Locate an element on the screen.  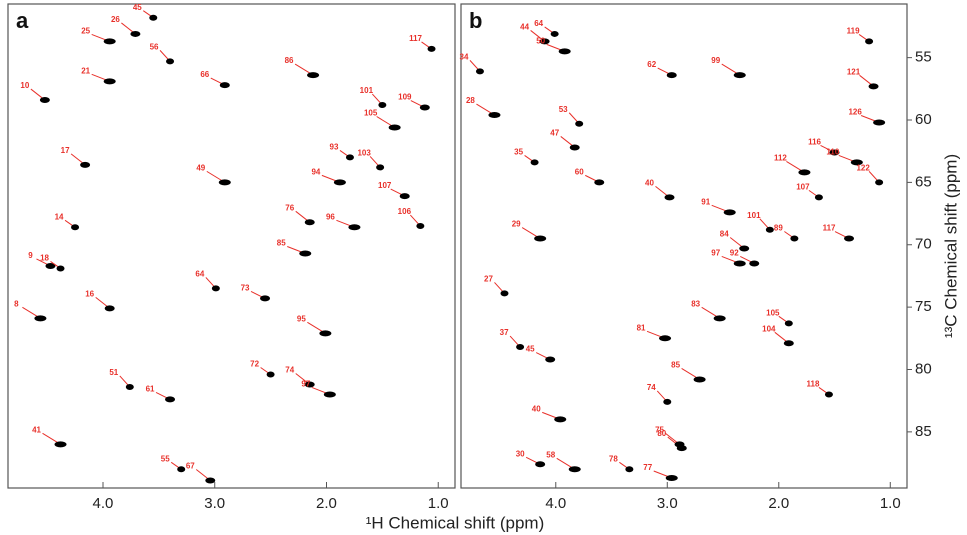
y-tick-label: 60 is located at coordinates (923, 119).